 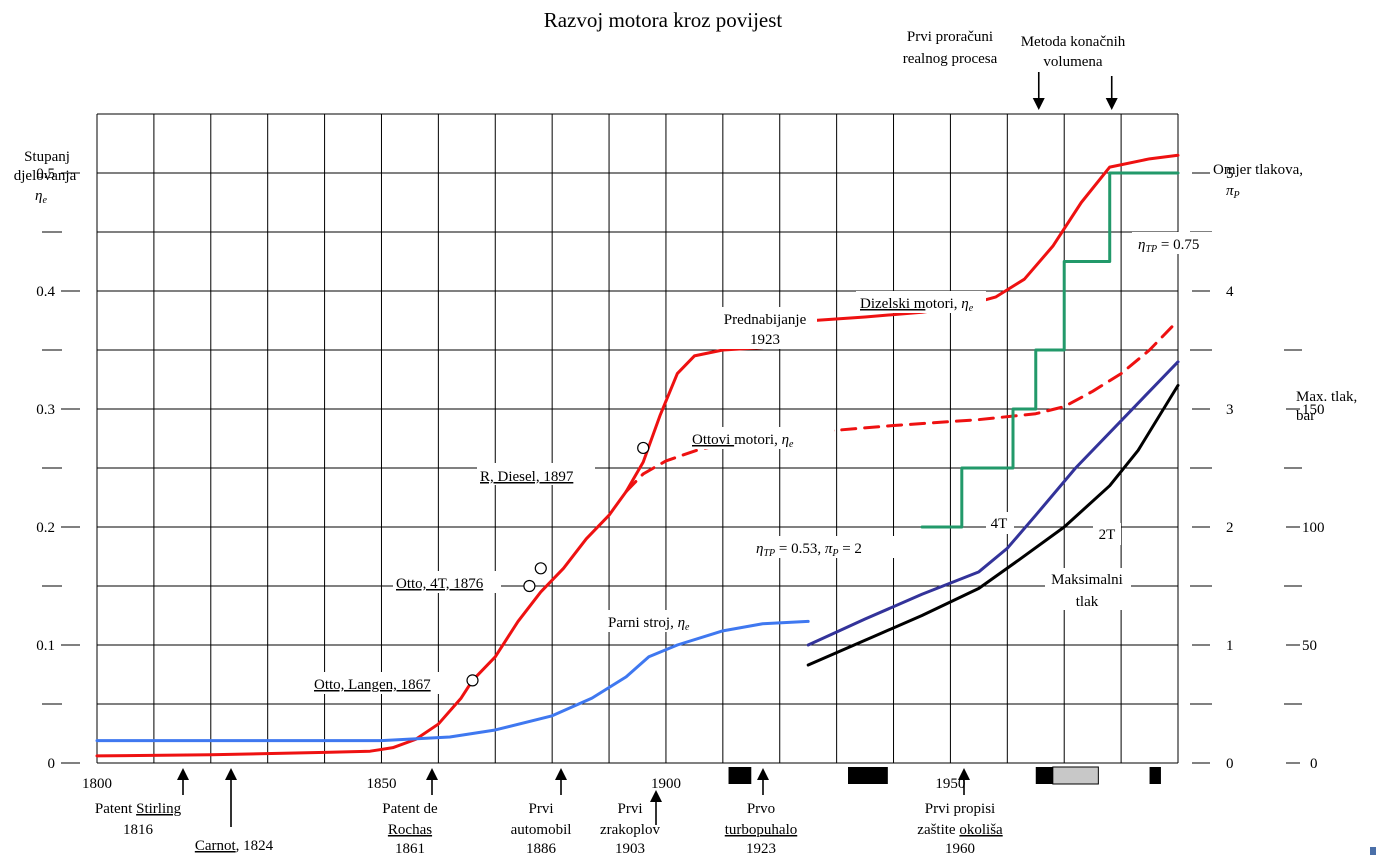 I want to click on marker-label: Otto, Langen, 1867, so click(x=372, y=685).